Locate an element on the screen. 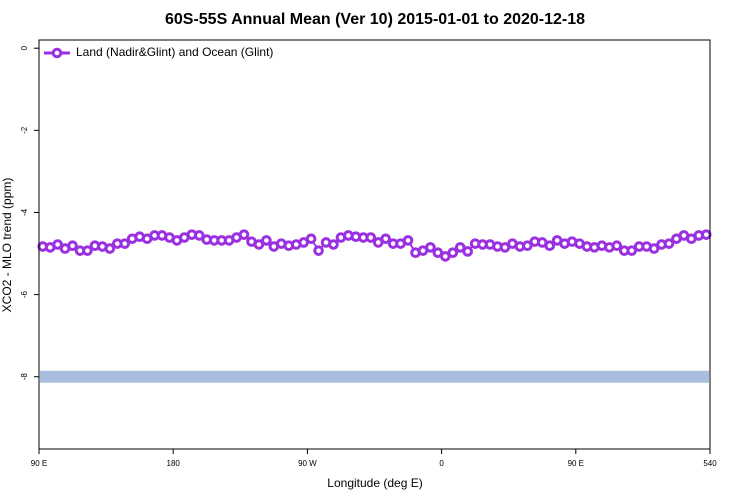  x-tick-label: 180 is located at coordinates (174, 463).